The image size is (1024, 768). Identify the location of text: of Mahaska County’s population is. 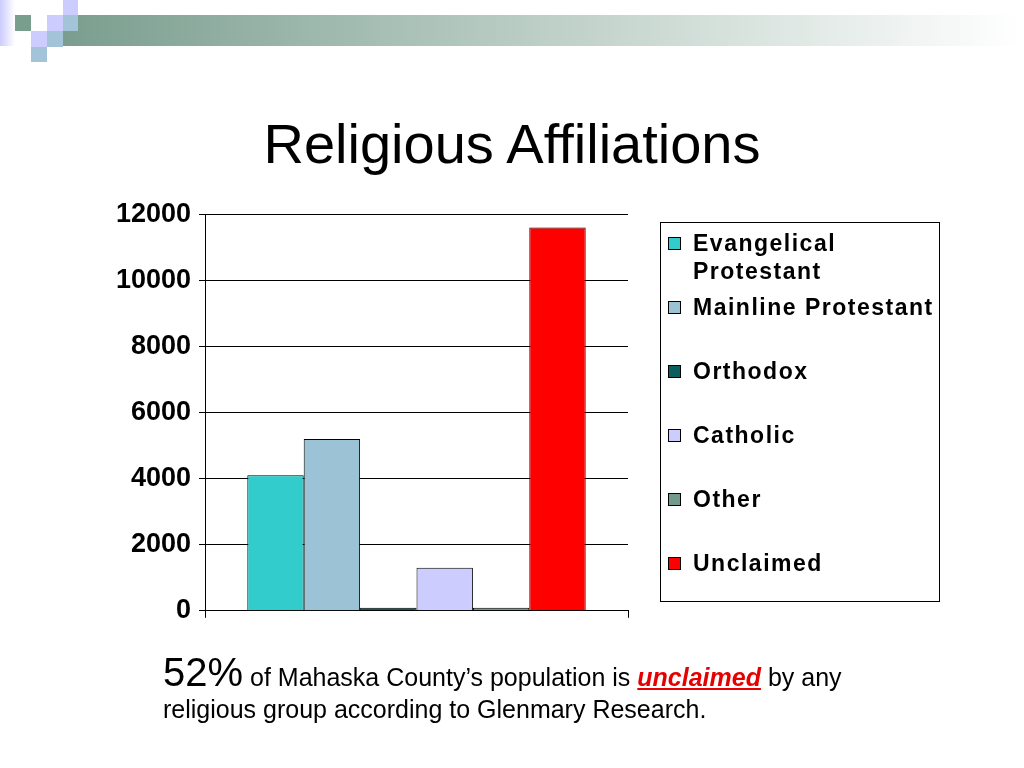
(440, 677).